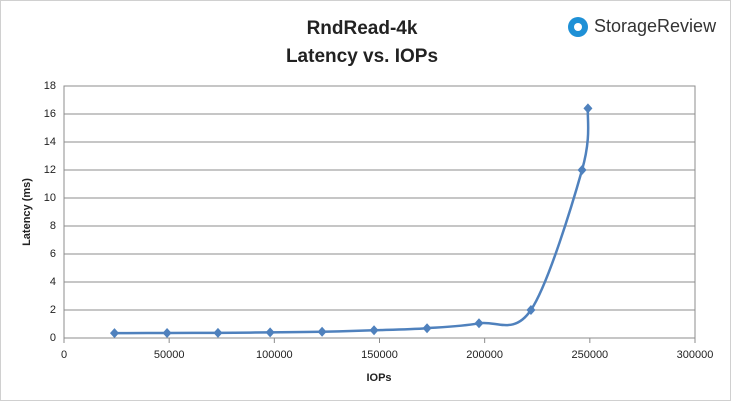  I want to click on logo-icon-hole, so click(578, 27).